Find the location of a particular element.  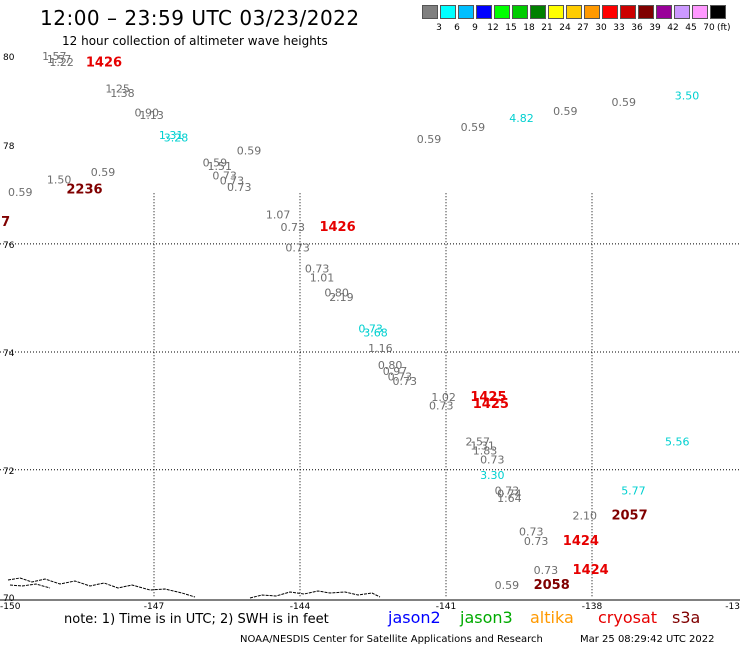

wave-height-label: 3.28 is located at coordinates (176, 137).